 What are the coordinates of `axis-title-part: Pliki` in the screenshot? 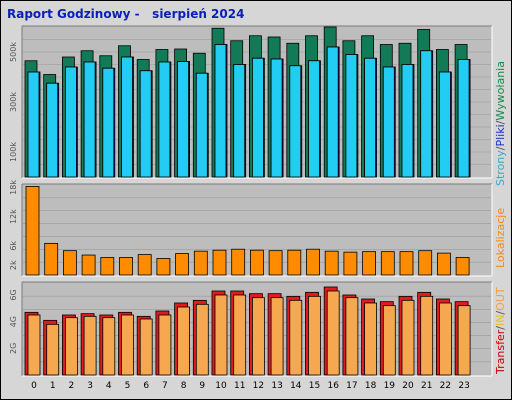 It's located at (500, 135).